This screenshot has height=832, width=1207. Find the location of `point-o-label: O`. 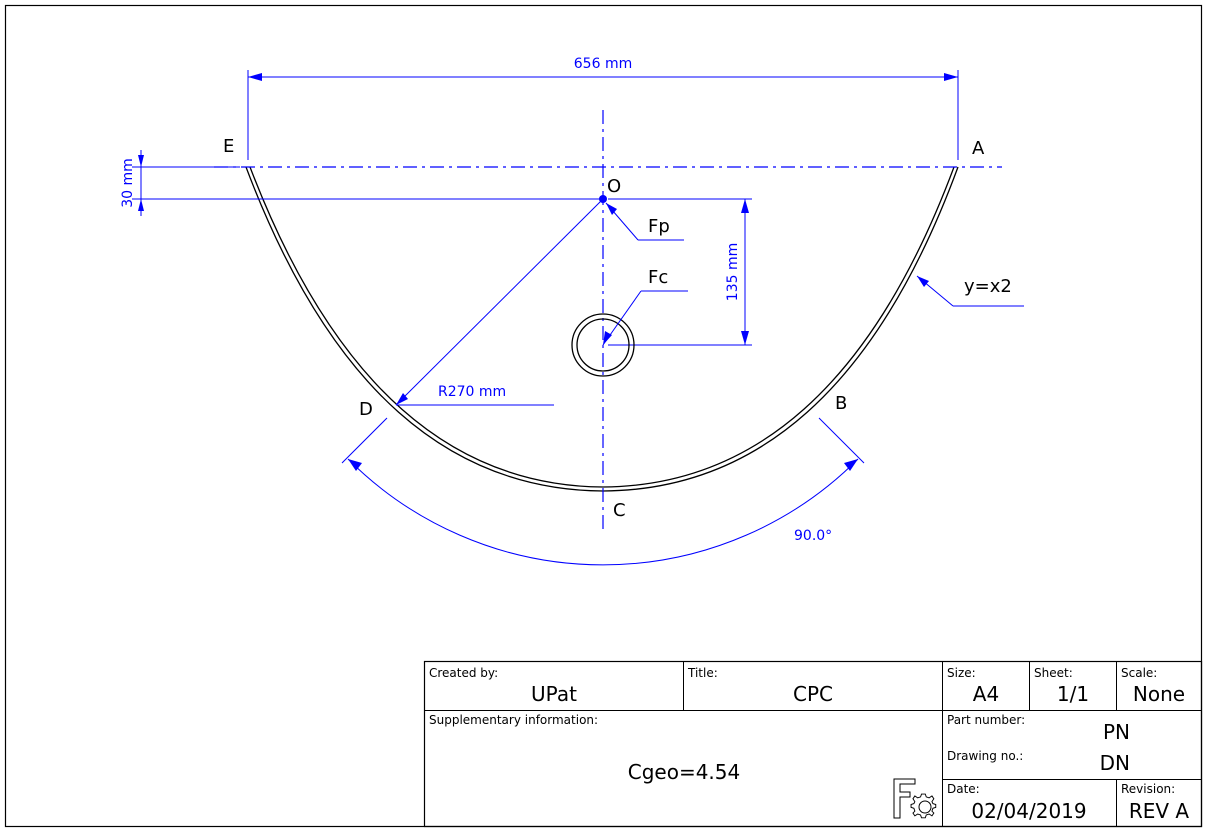

point-o-label: O is located at coordinates (614, 186).